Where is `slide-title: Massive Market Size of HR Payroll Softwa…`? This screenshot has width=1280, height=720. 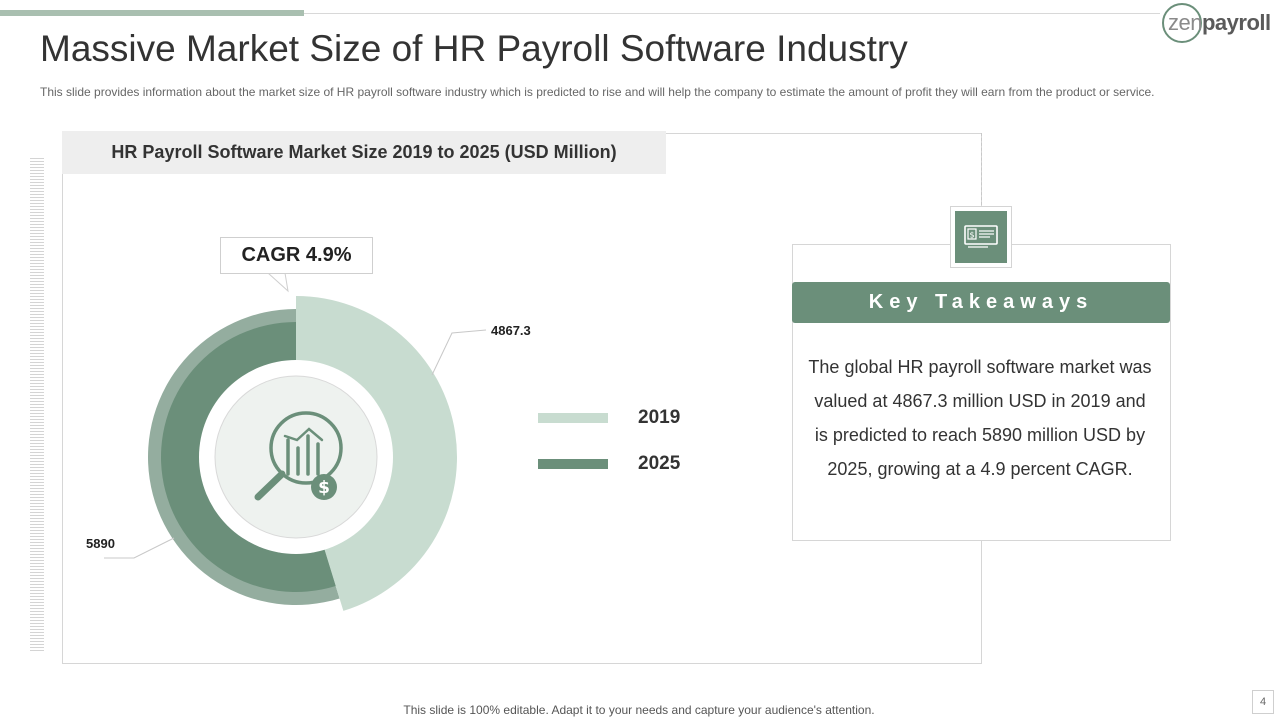 slide-title: Massive Market Size of HR Payroll Softwa… is located at coordinates (474, 48).